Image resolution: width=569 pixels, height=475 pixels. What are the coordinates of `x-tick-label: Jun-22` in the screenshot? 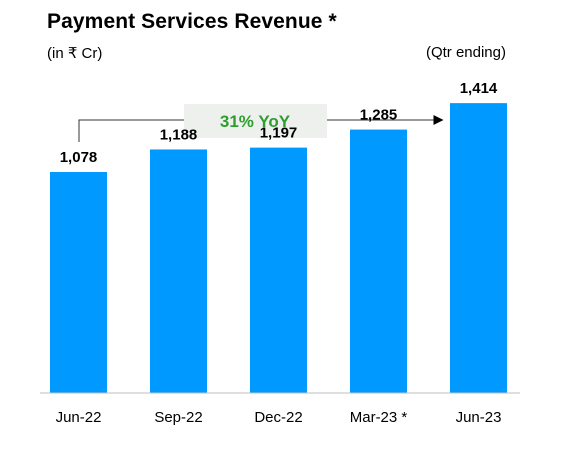 It's located at (79, 417).